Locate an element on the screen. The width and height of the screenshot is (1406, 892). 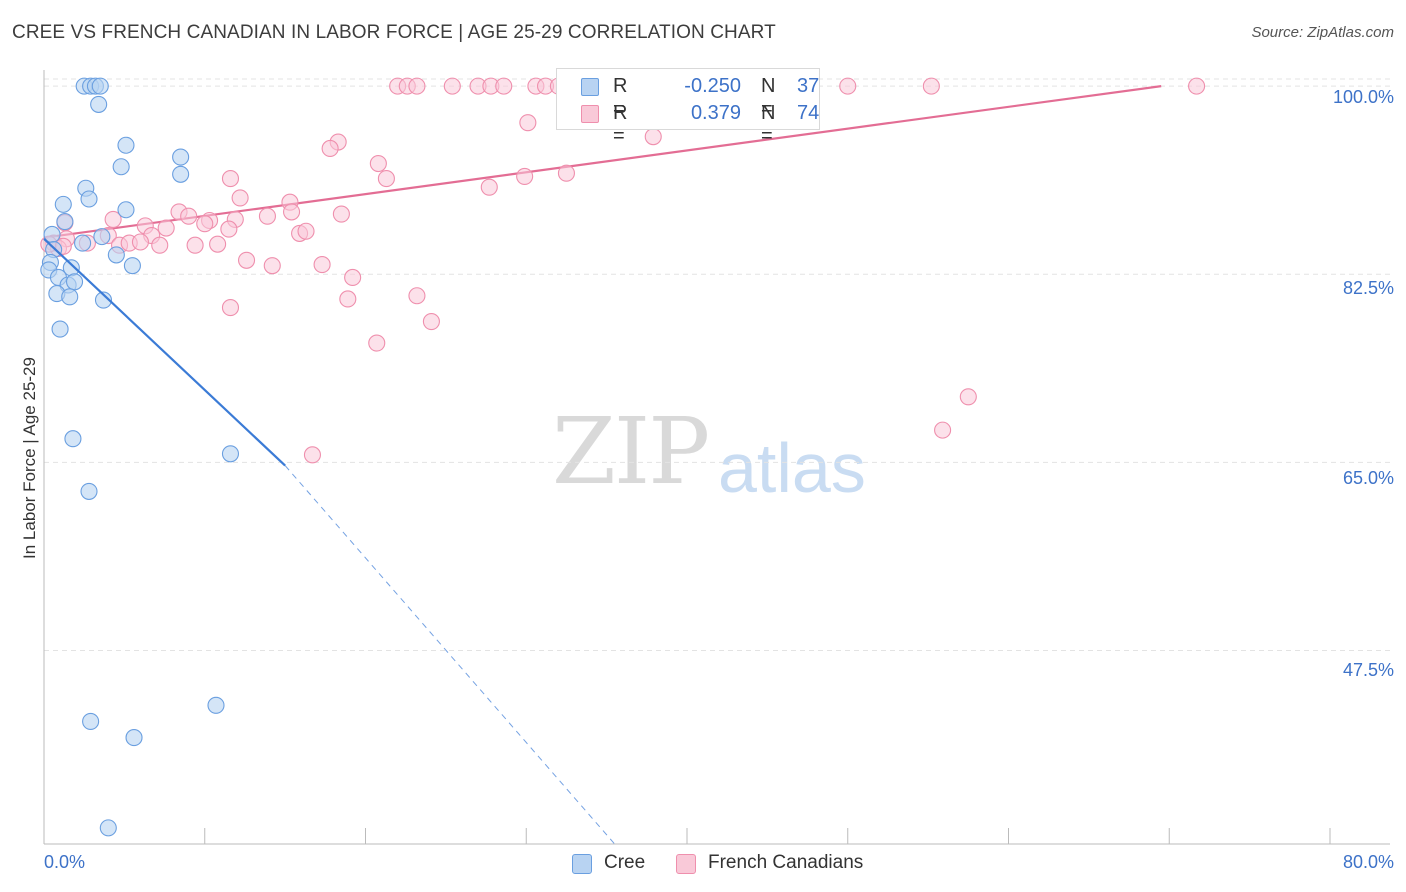
x-tick-label-min: 0.0% is located at coordinates (65, 862).